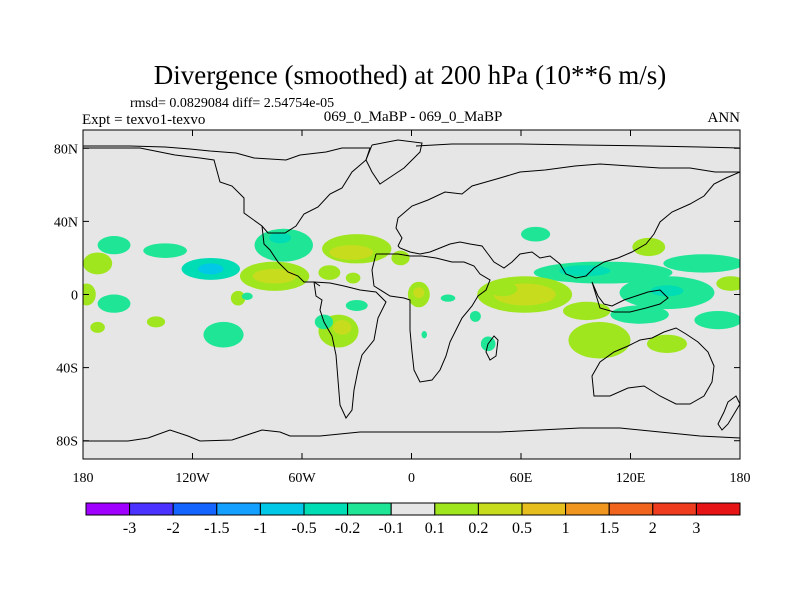 The height and width of the screenshot is (600, 800). Describe the element at coordinates (567, 195) in the screenshot. I see `coastline-eurasia` at that location.